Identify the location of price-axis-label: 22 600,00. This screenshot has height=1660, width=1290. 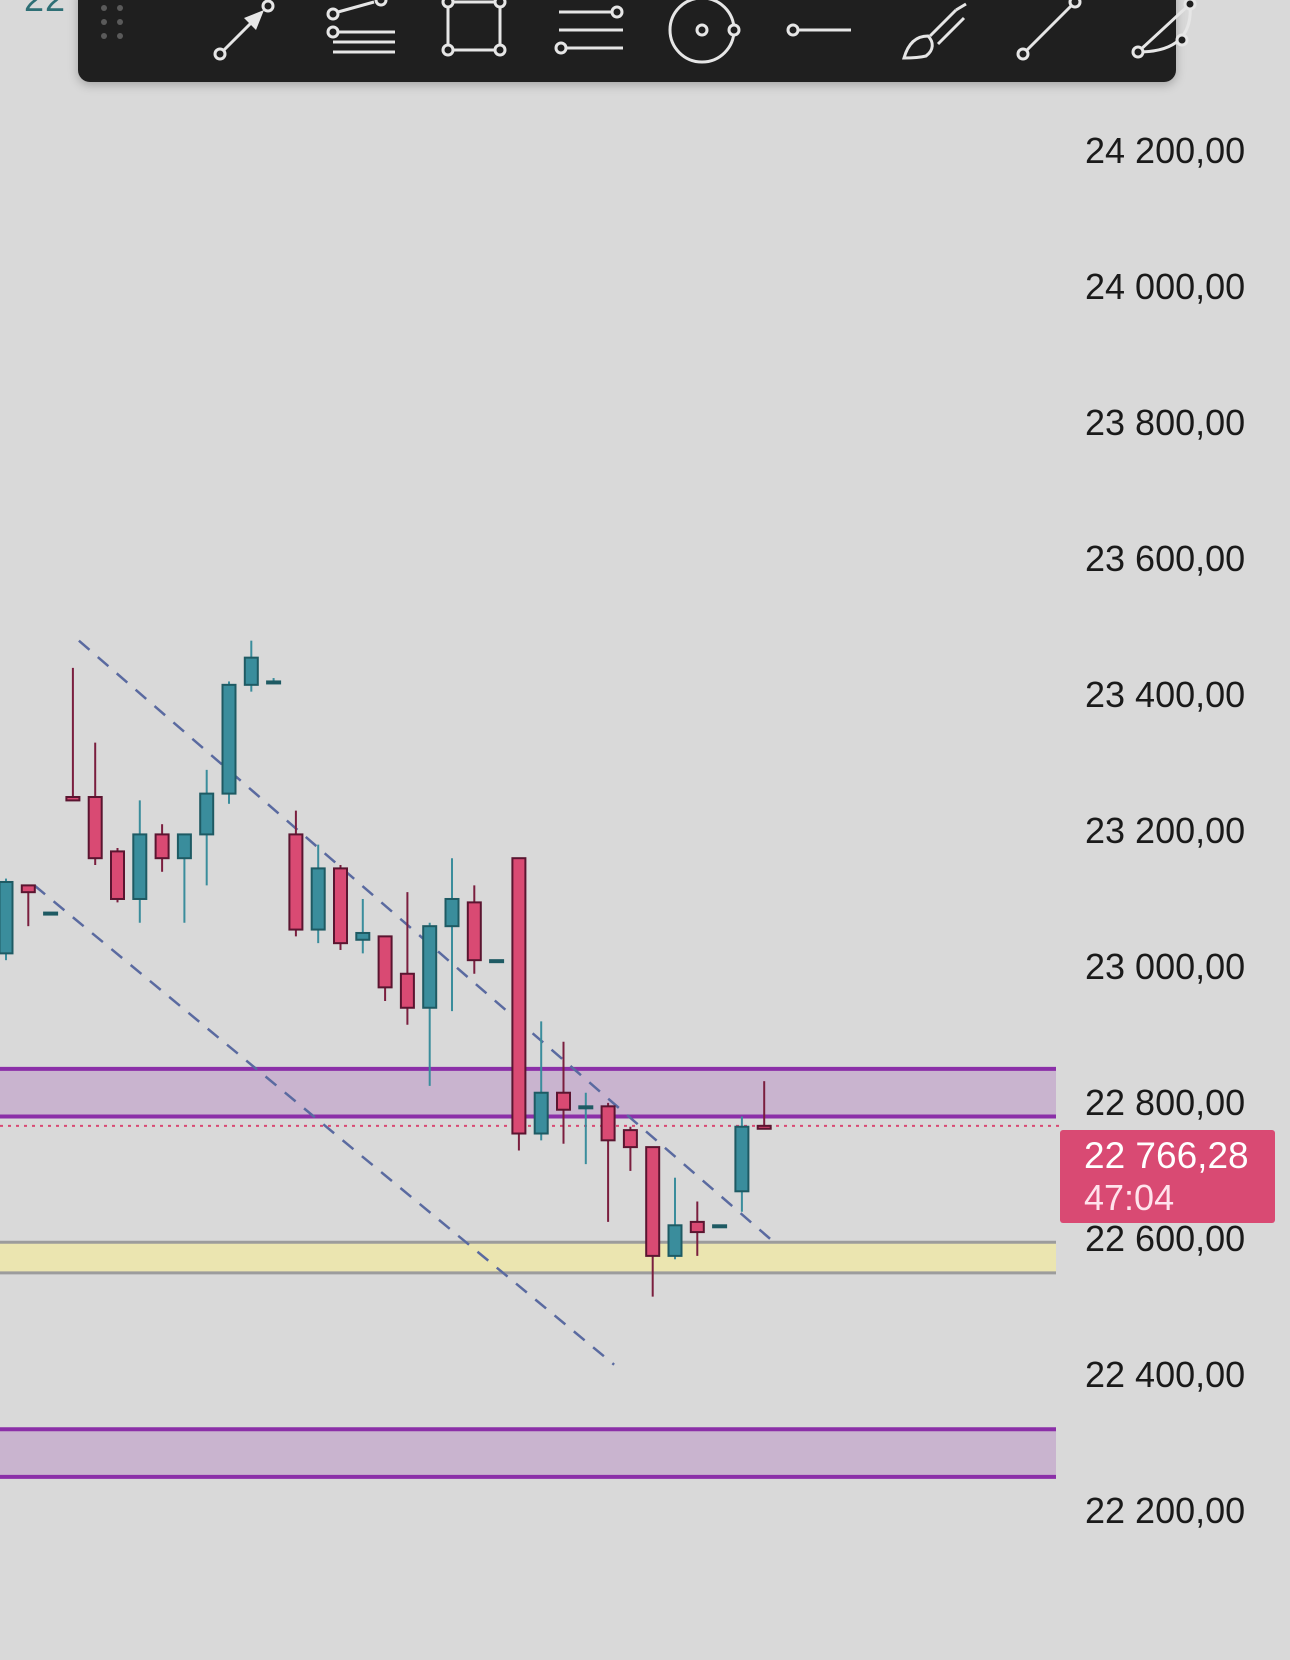
(1165, 1238).